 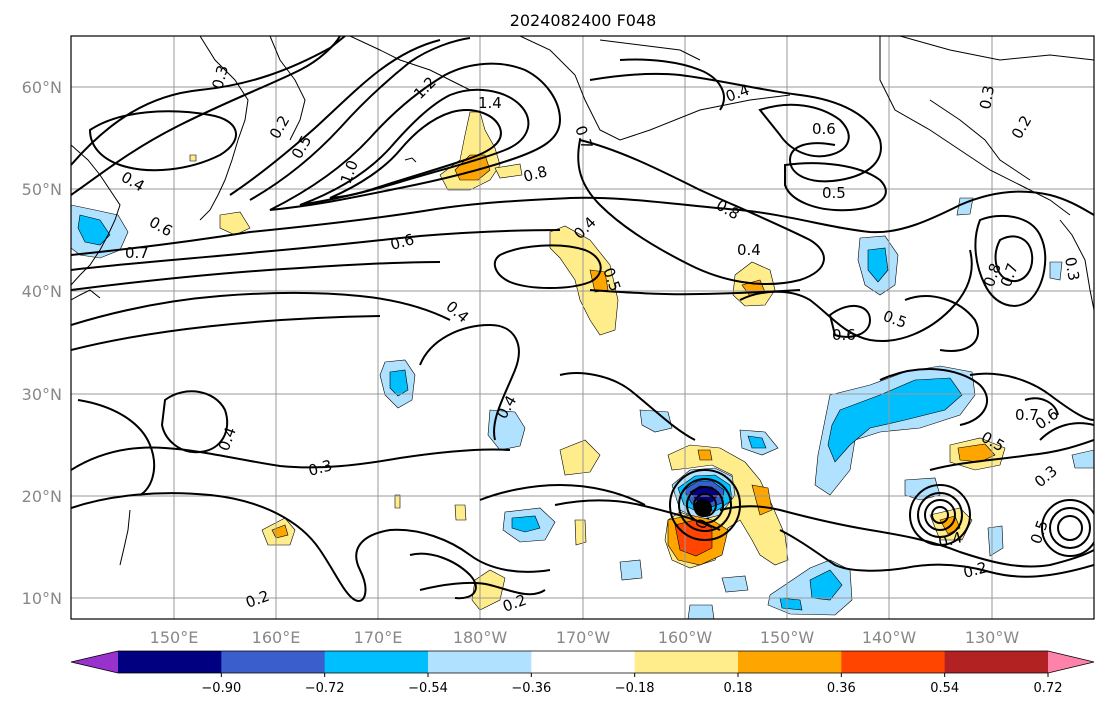 What do you see at coordinates (685, 637) in the screenshot?
I see `lon-label: 160°W` at bounding box center [685, 637].